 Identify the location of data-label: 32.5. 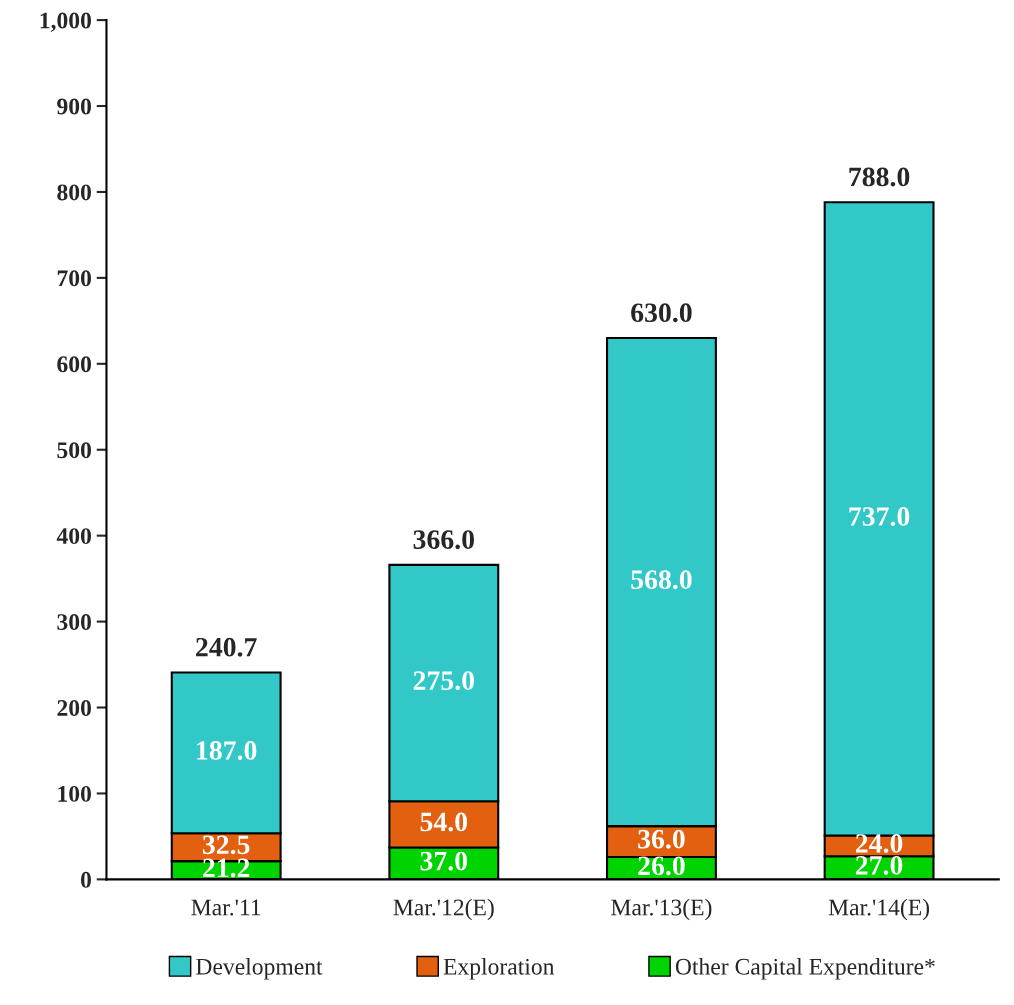
(226, 845).